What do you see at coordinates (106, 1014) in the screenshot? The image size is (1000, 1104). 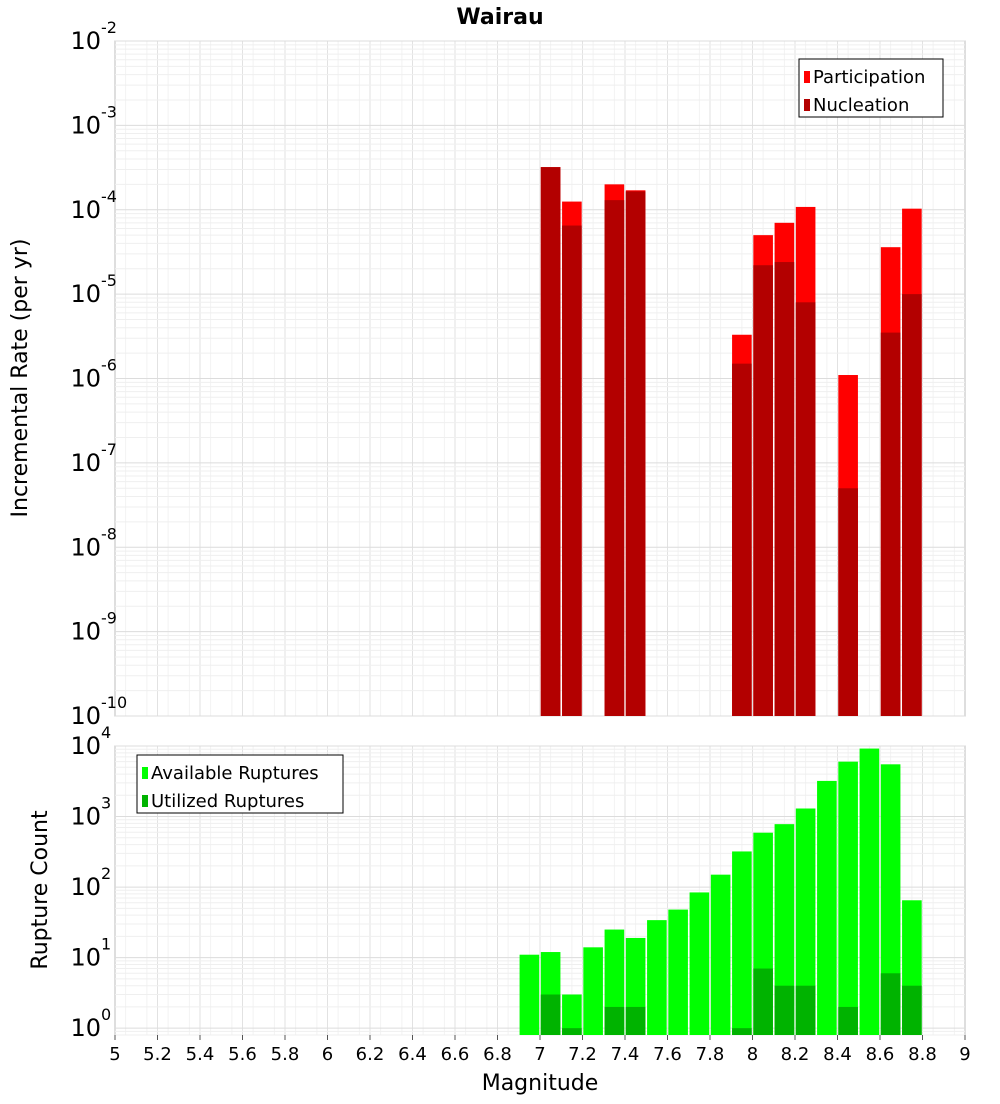 I see `bottom-y-tick-exponent: 0` at bounding box center [106, 1014].